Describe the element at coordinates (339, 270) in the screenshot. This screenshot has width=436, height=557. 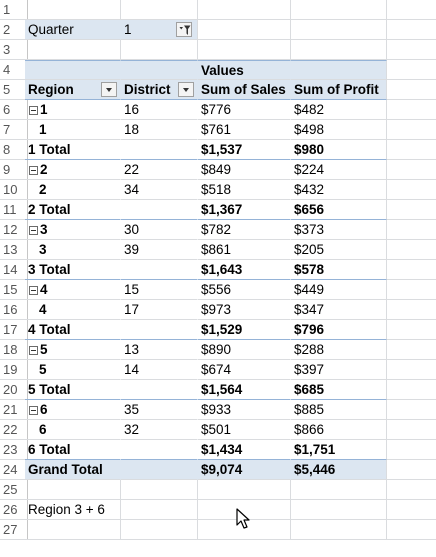
I see `total-profit-cell: $578` at that location.